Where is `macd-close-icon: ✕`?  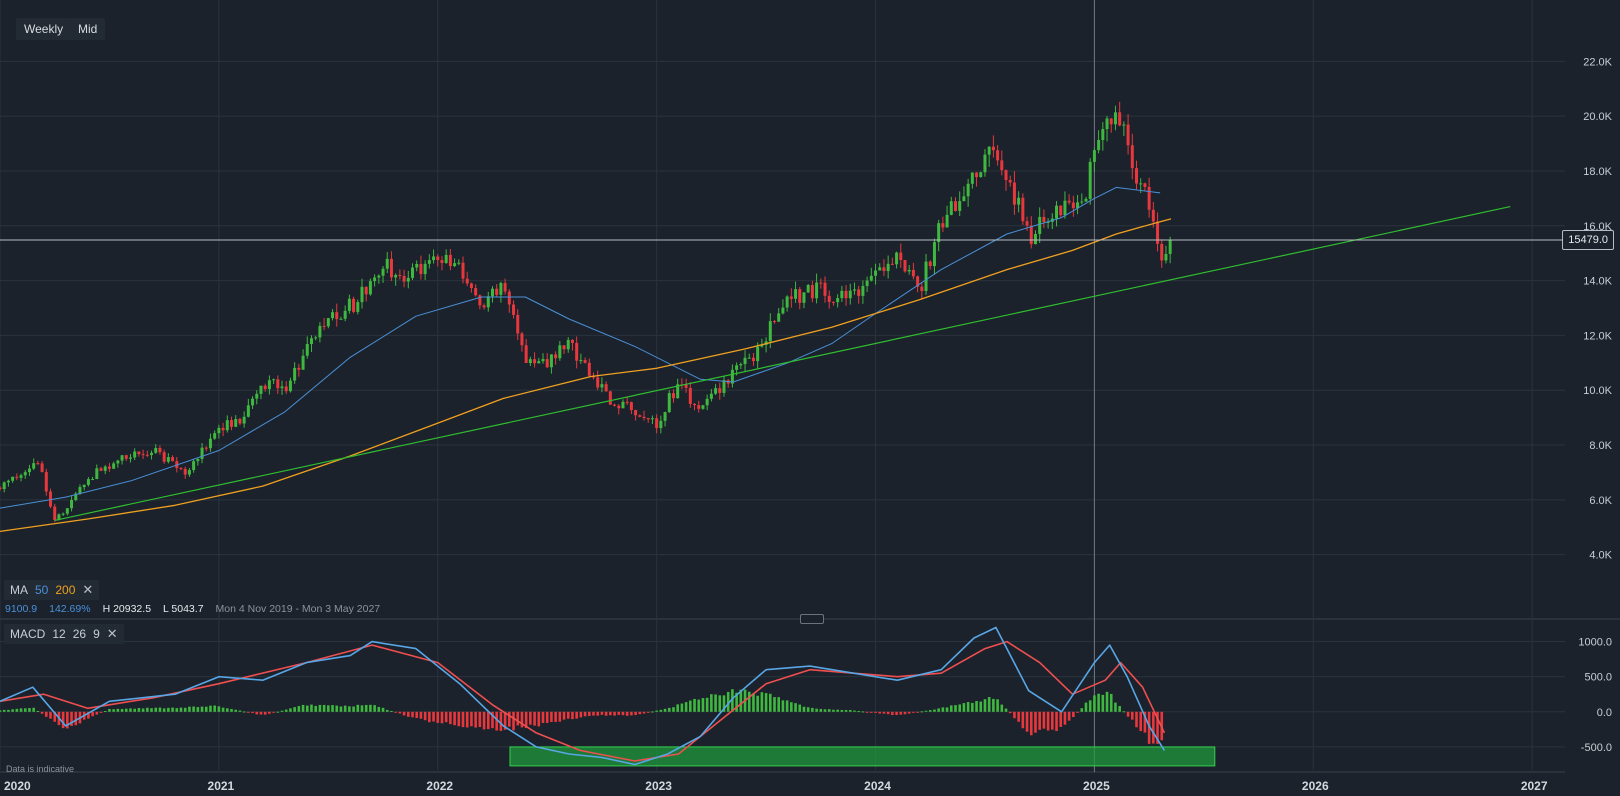
macd-close-icon: ✕ is located at coordinates (112, 633).